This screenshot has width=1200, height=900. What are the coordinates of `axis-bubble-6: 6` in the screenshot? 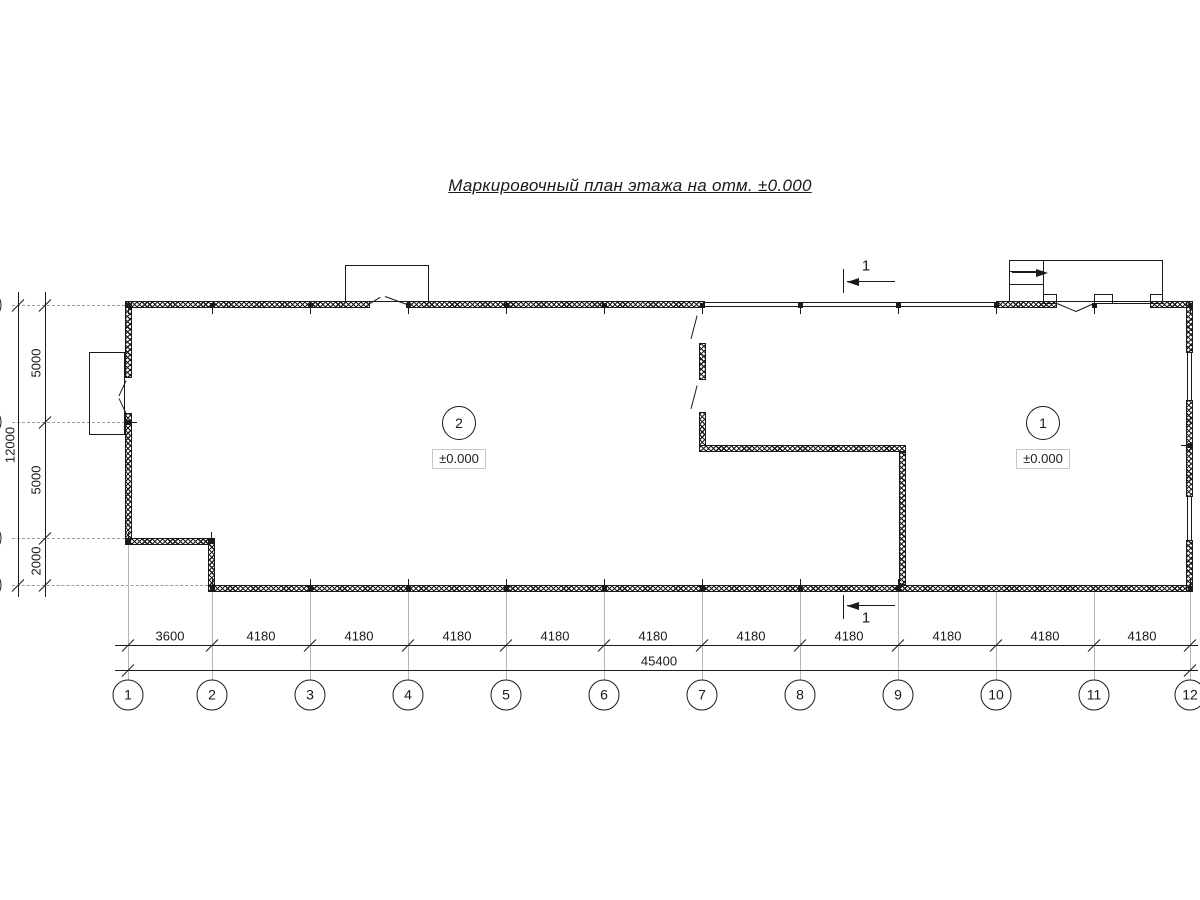 It's located at (604, 695).